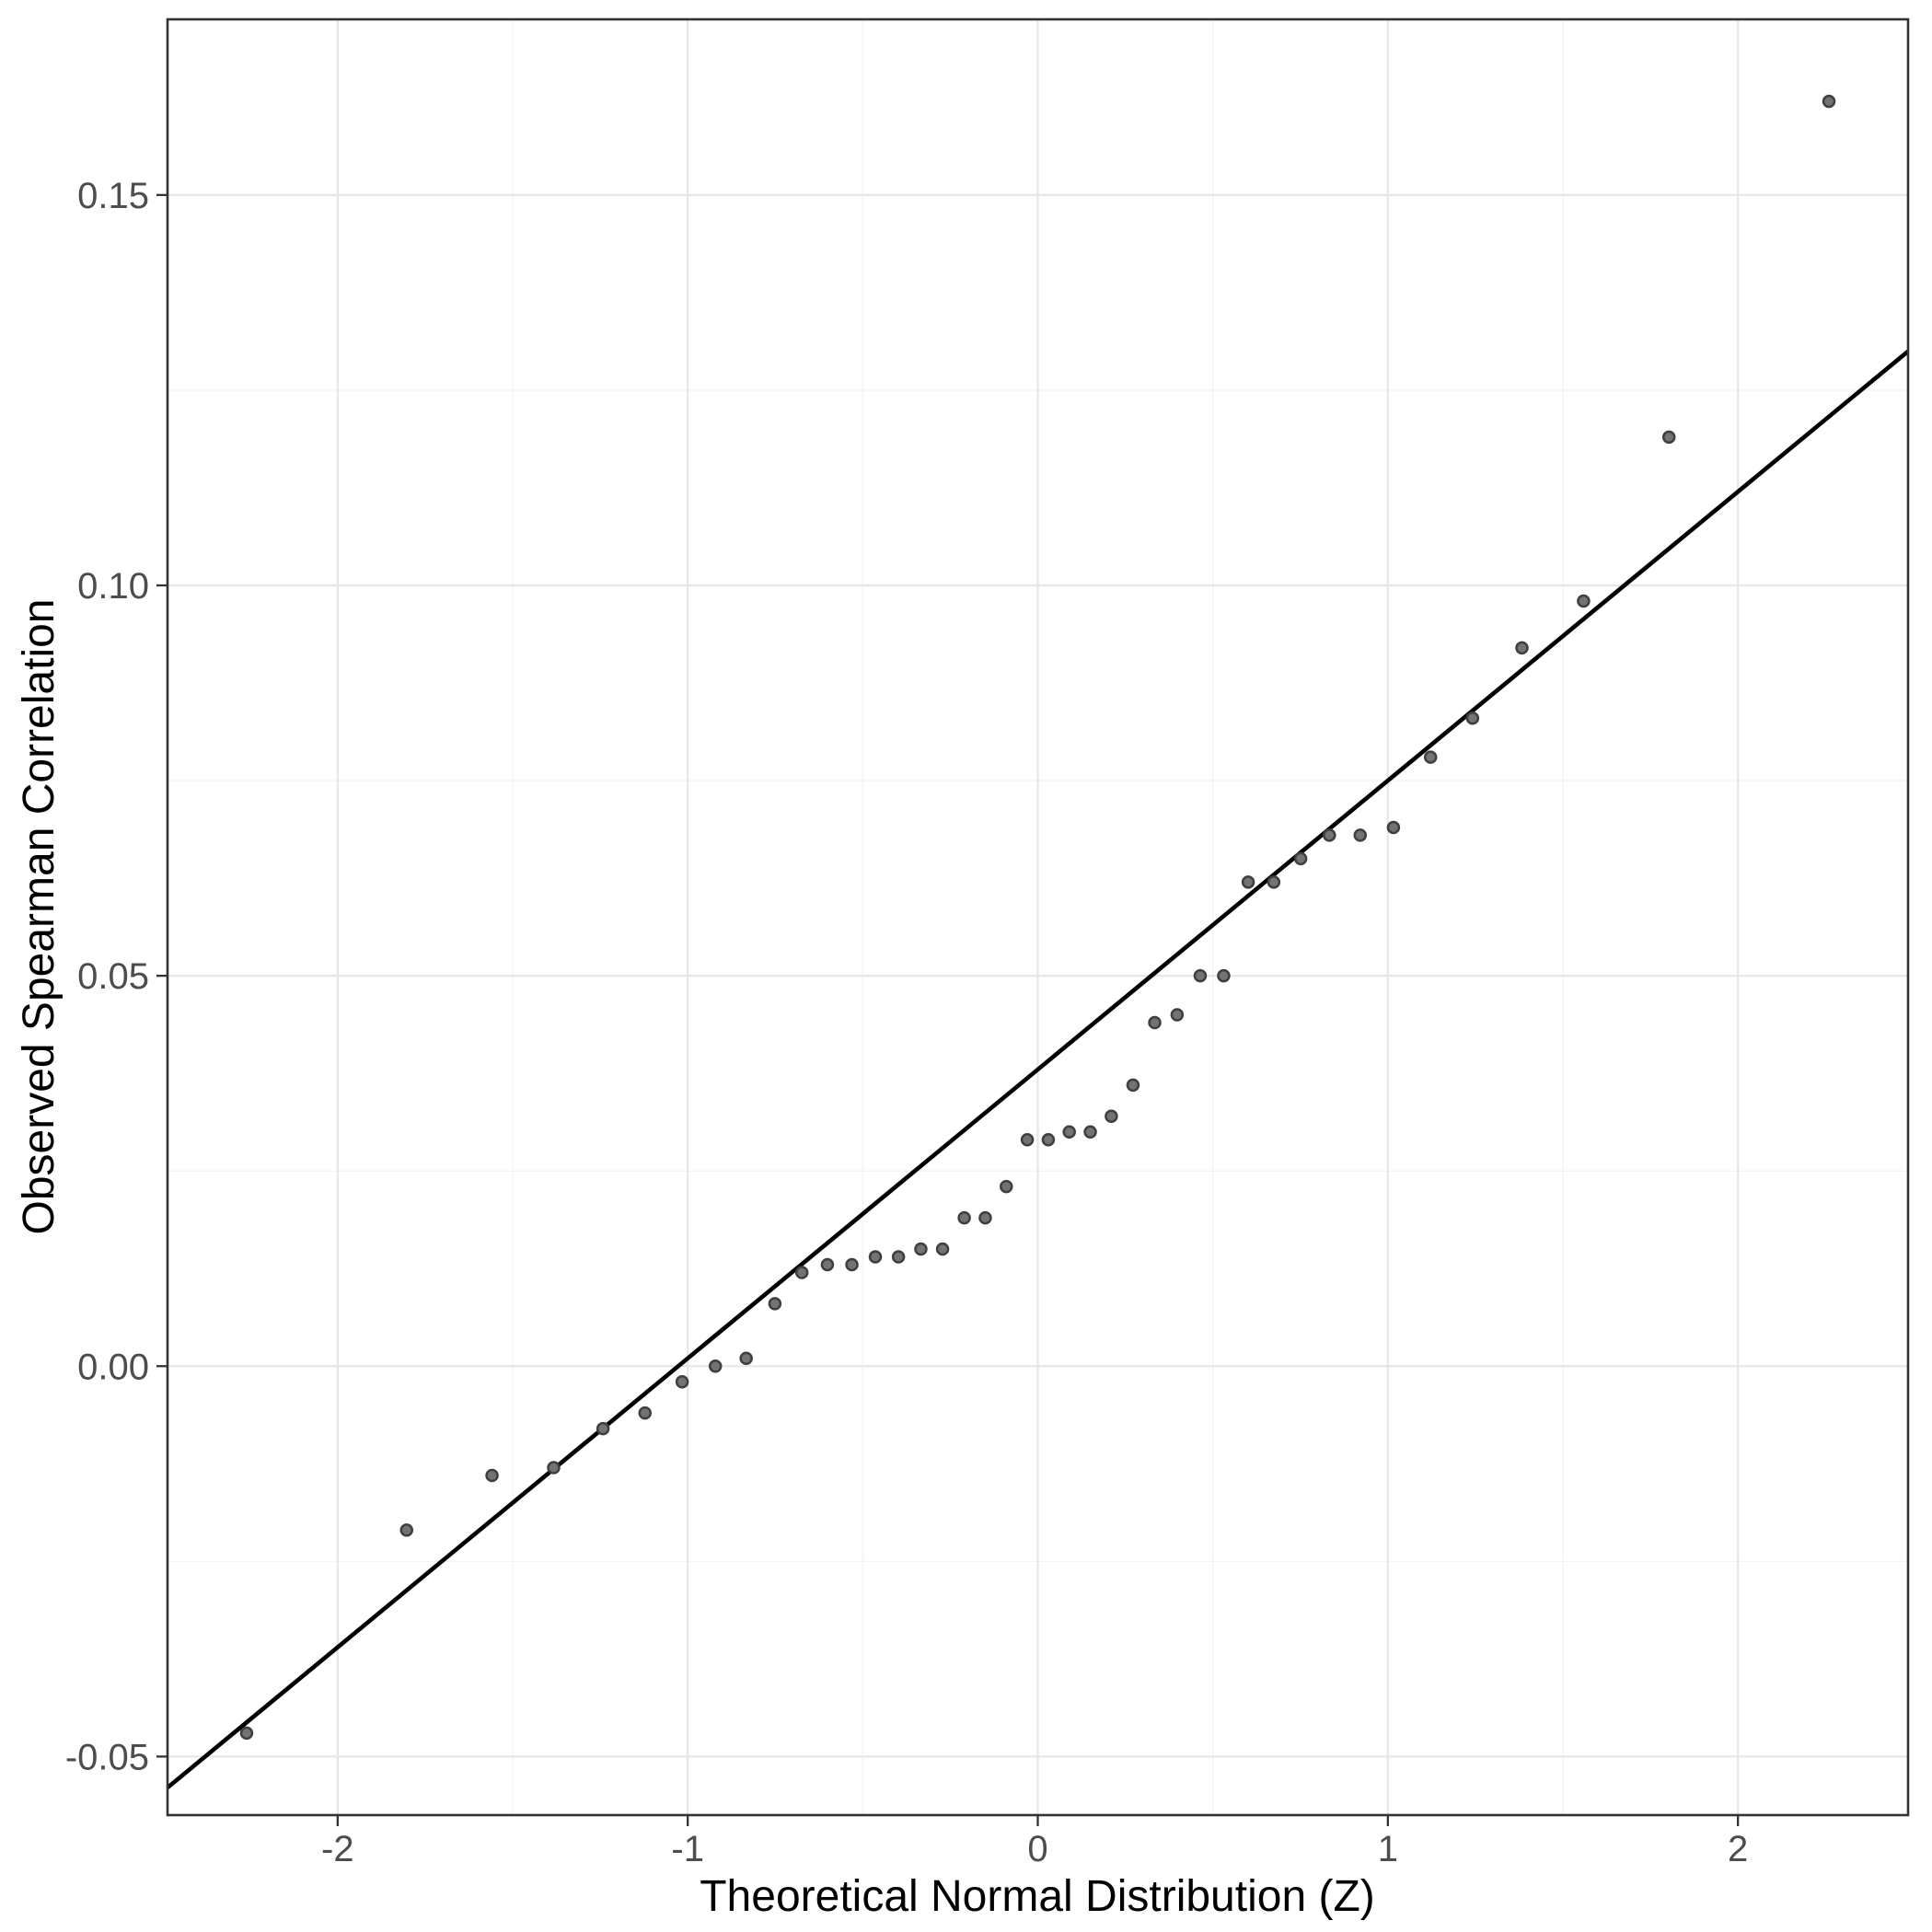 Image resolution: width=1932 pixels, height=1932 pixels. I want to click on y-tick-label: 0.00, so click(113, 1367).